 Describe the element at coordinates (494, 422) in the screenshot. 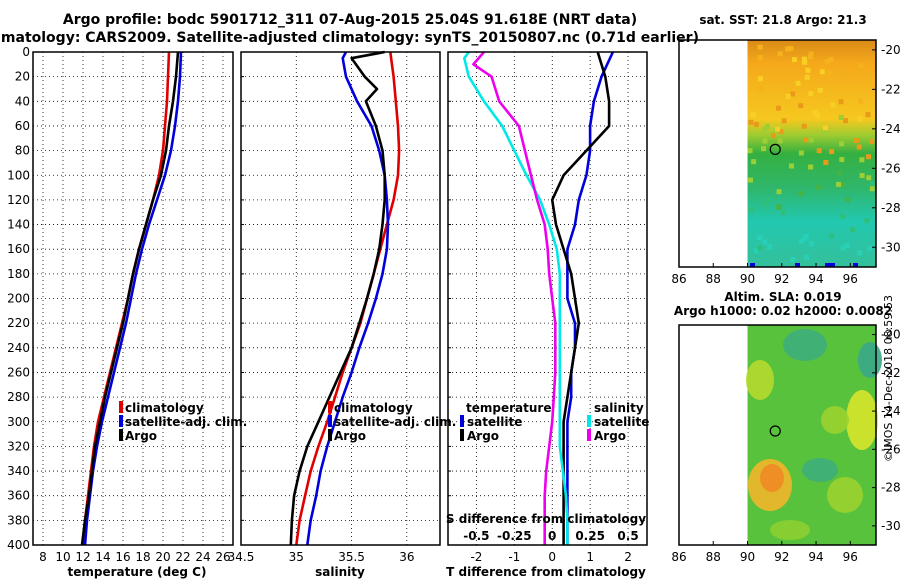

I see `legend-label-t-satellite: satellite` at that location.